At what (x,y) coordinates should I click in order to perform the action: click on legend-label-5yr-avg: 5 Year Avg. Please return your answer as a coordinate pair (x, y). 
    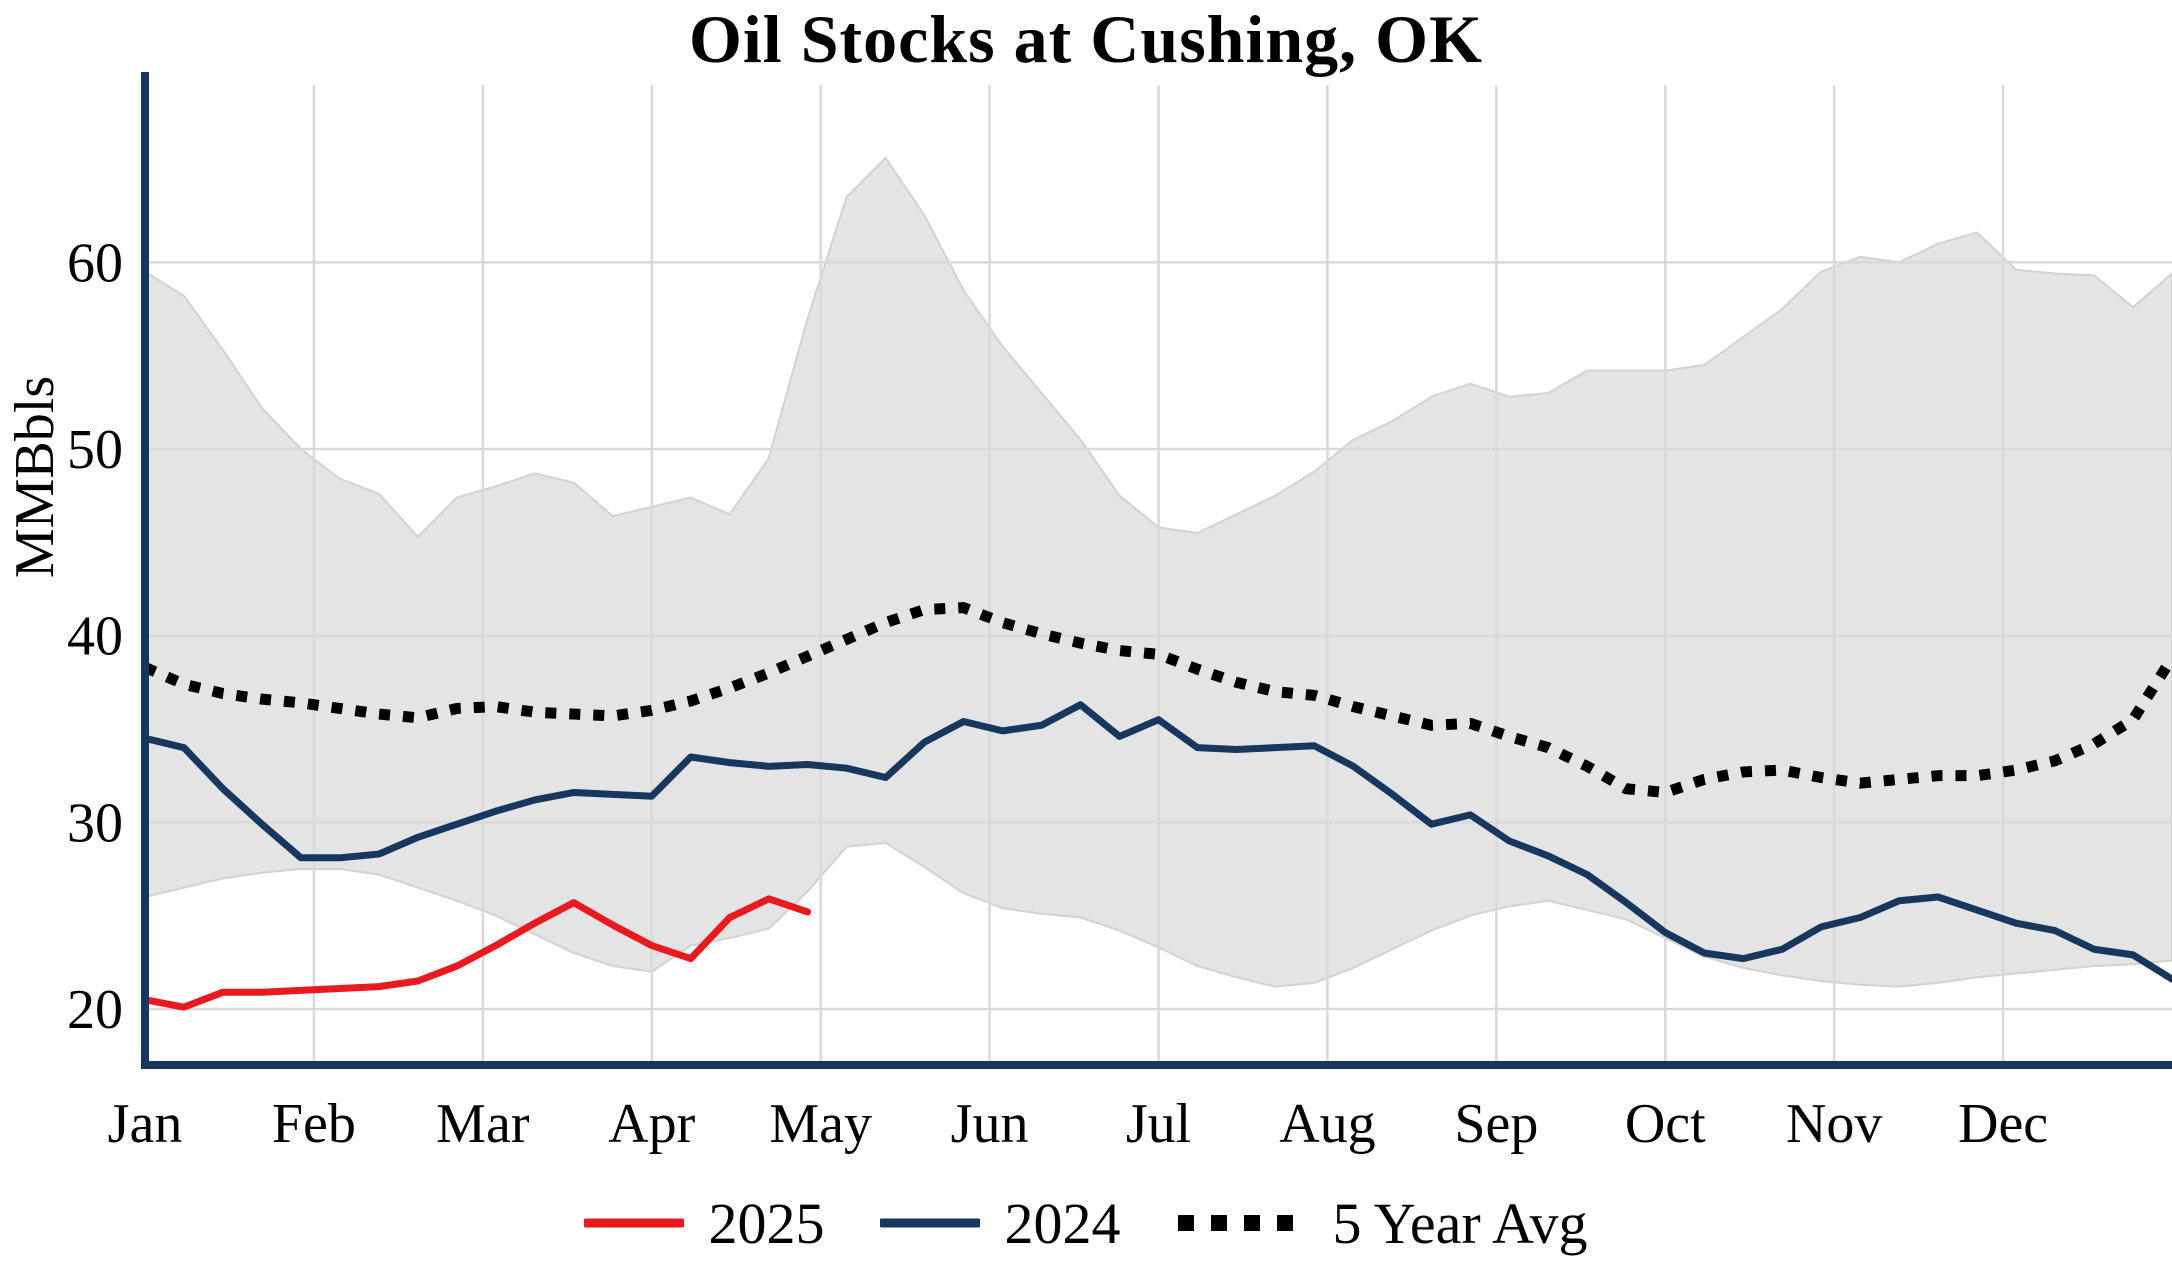
    Looking at the image, I should click on (1460, 1223).